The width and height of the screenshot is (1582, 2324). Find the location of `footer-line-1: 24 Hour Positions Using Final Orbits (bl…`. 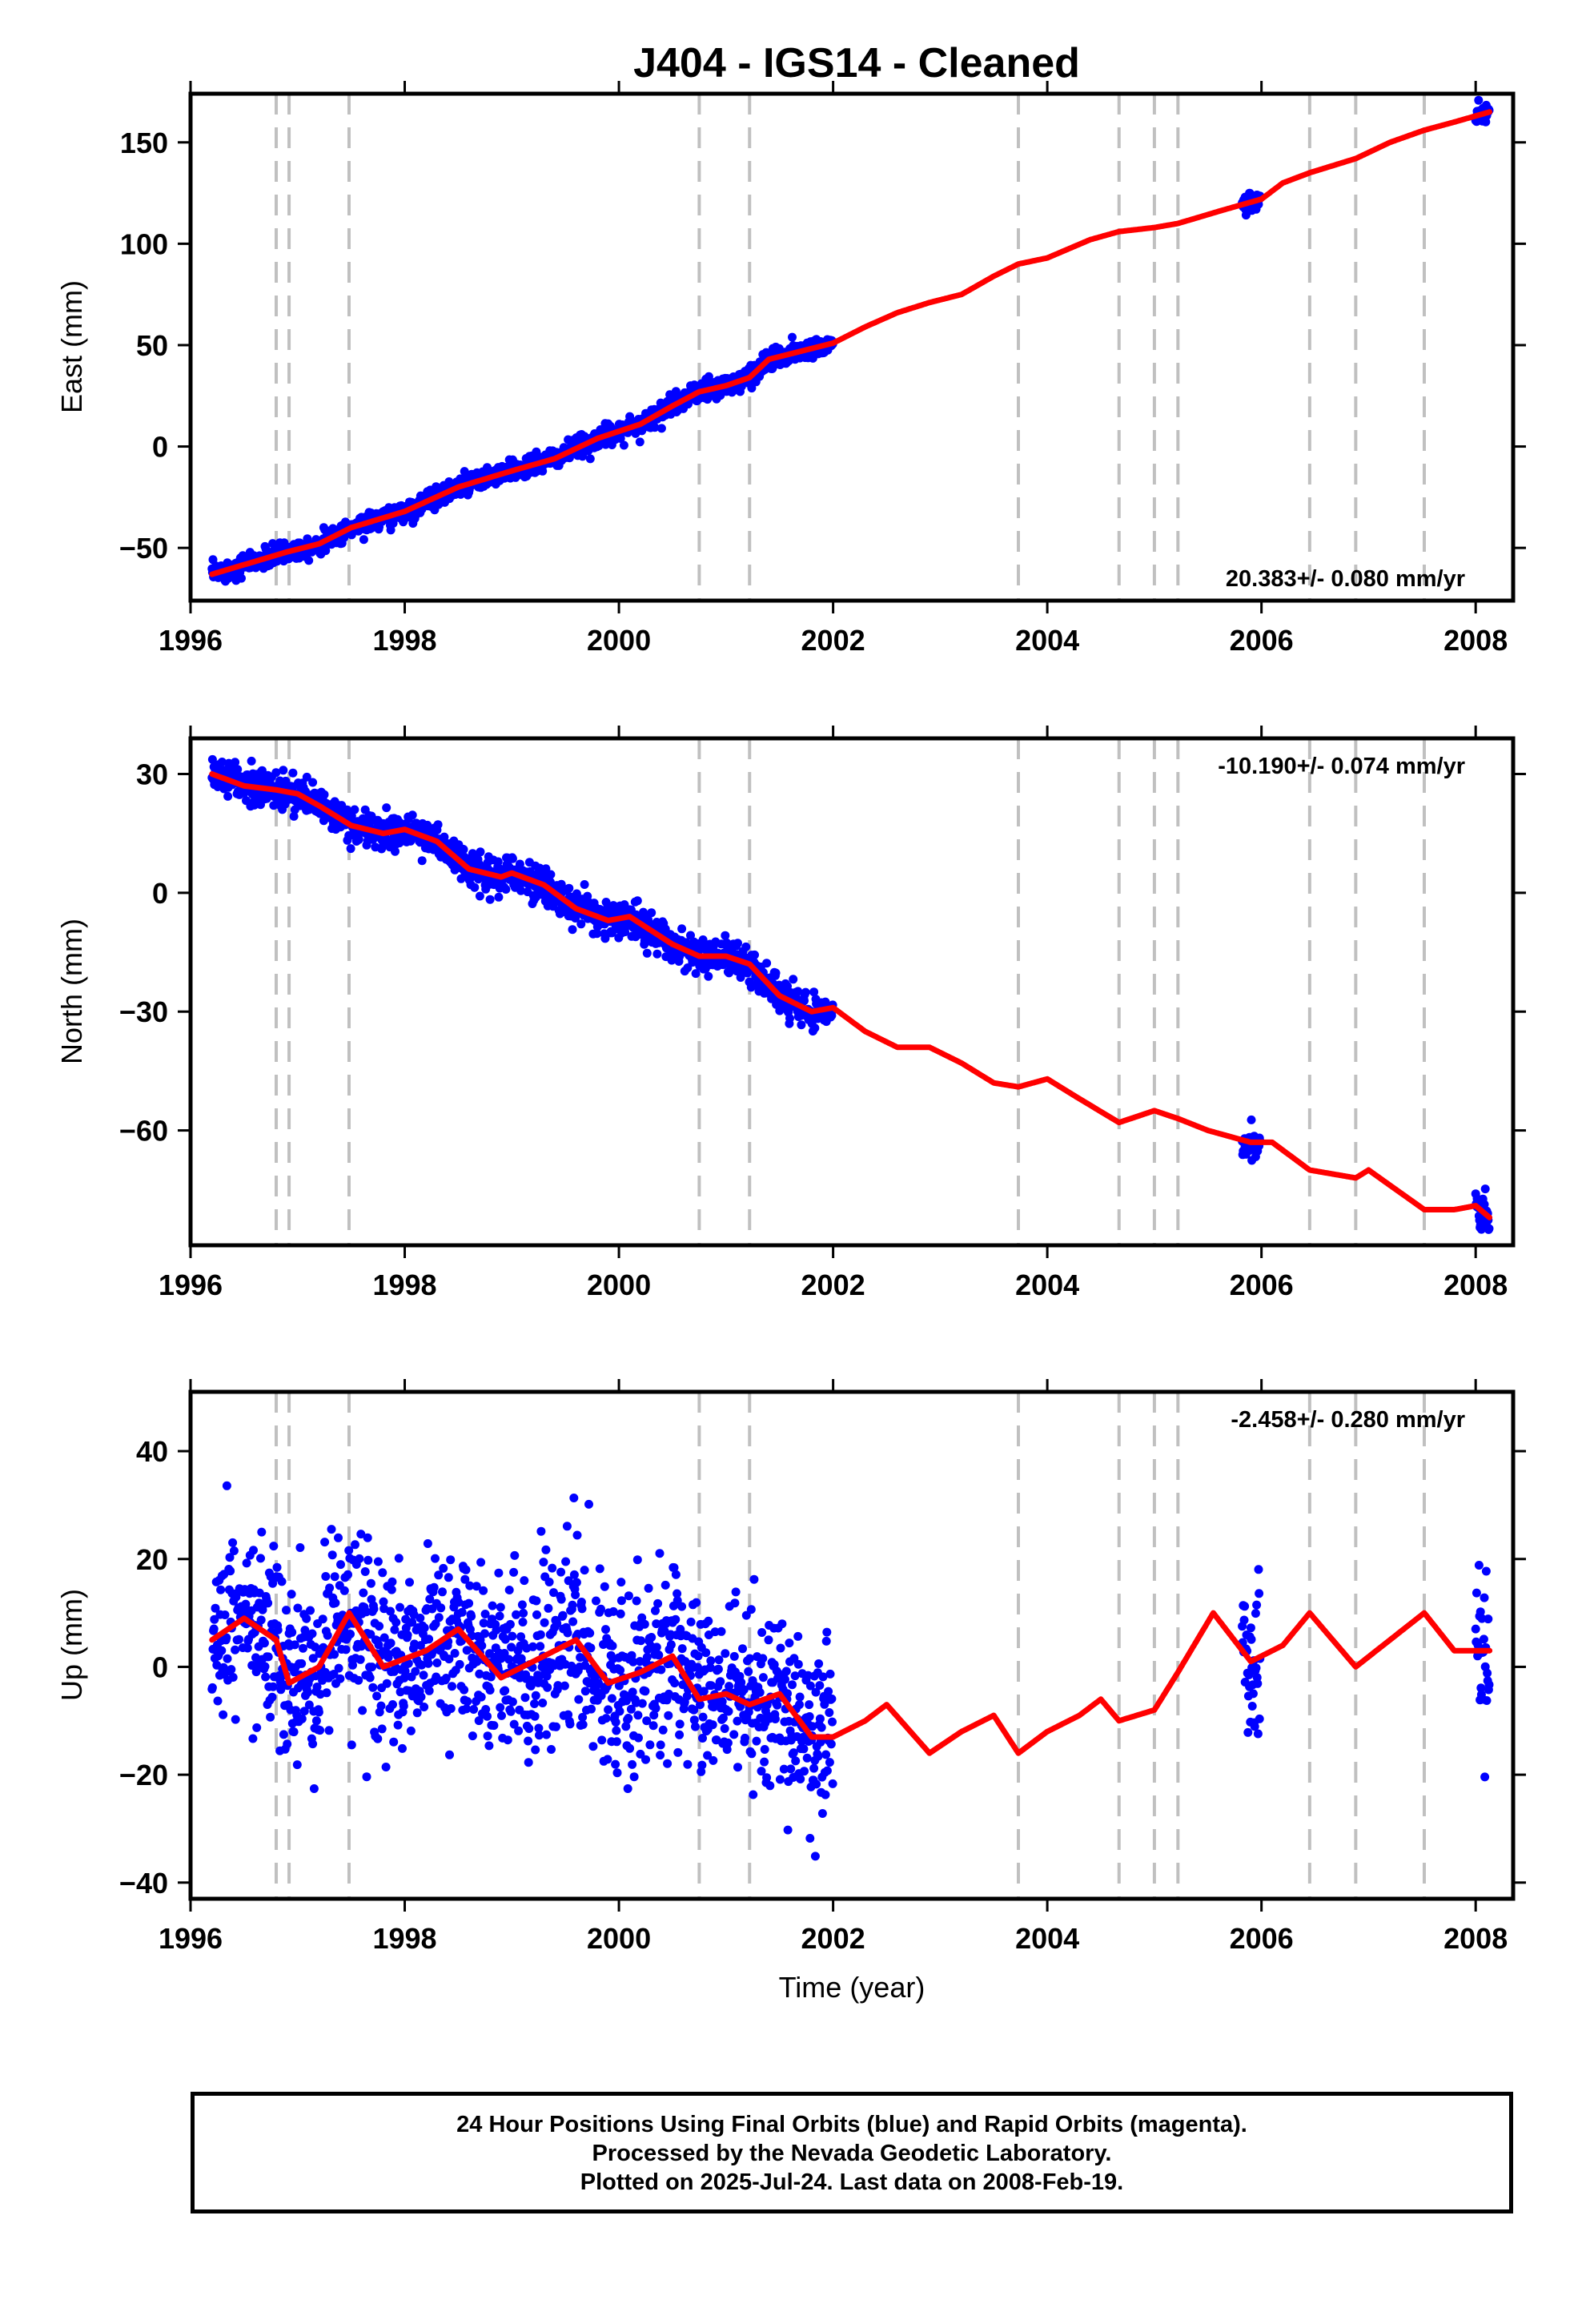

footer-line-1: 24 Hour Positions Using Final Orbits (bl… is located at coordinates (851, 2124).